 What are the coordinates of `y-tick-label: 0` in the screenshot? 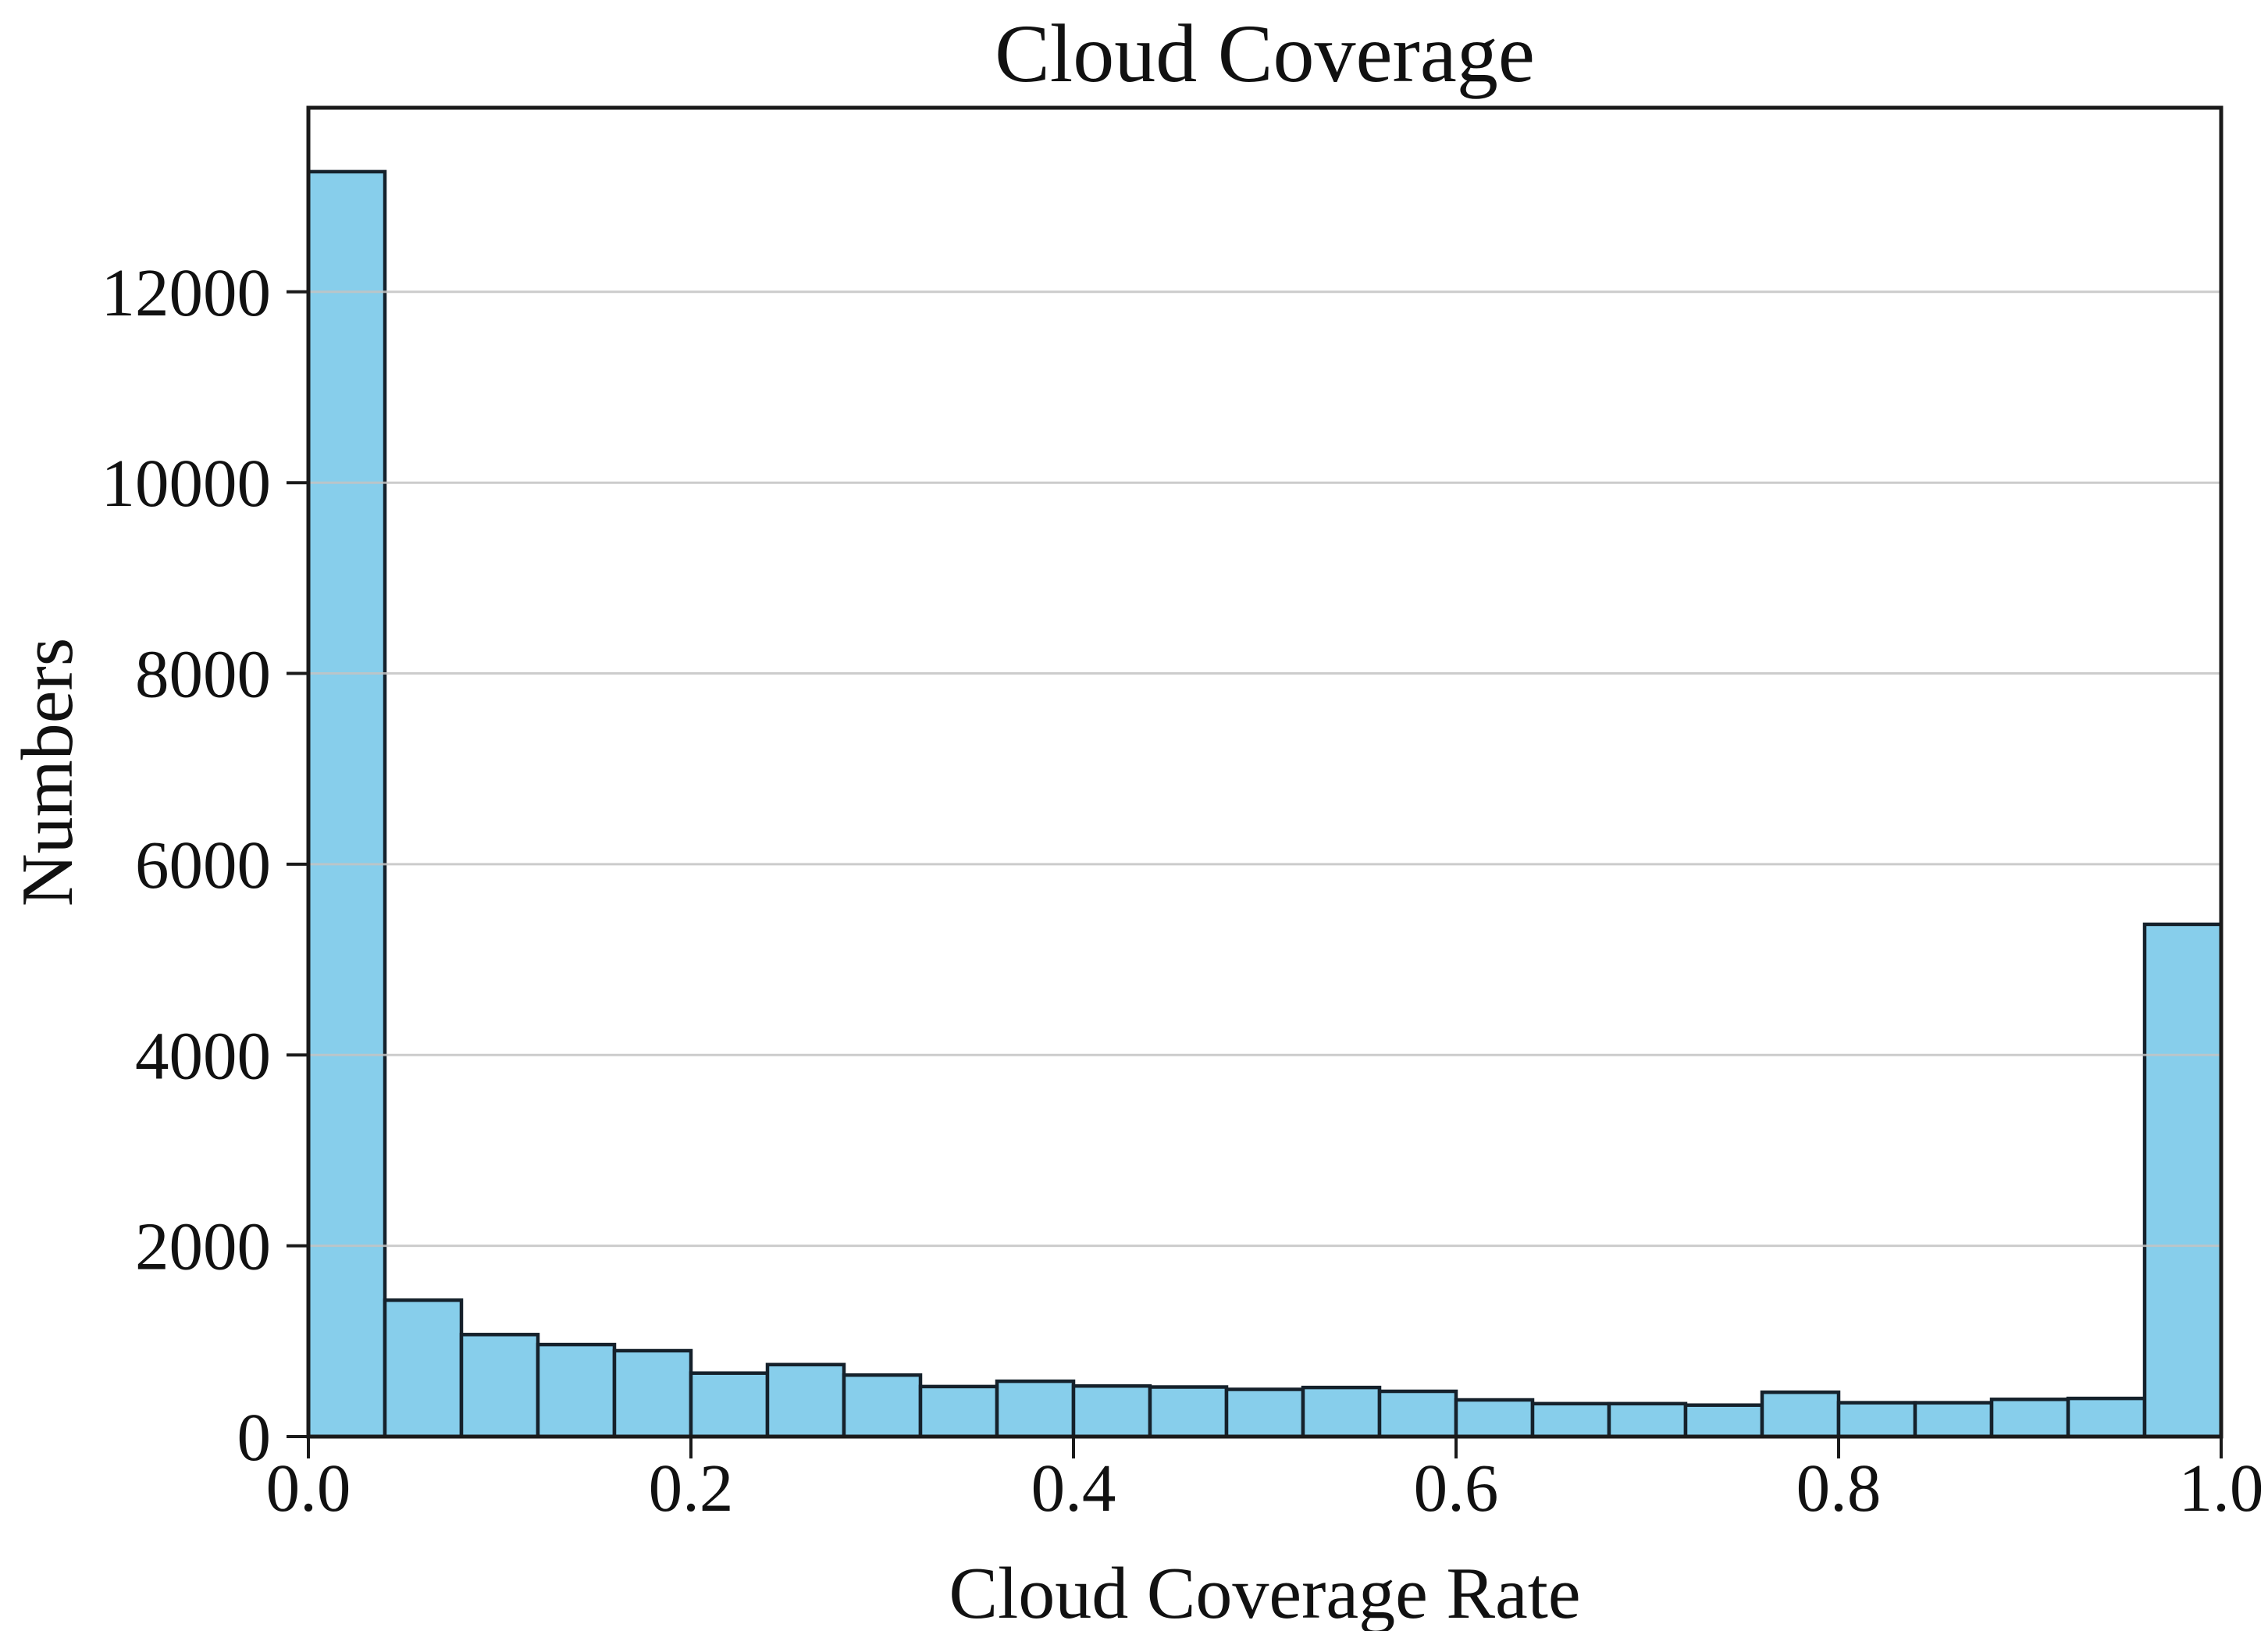 It's located at (254, 1437).